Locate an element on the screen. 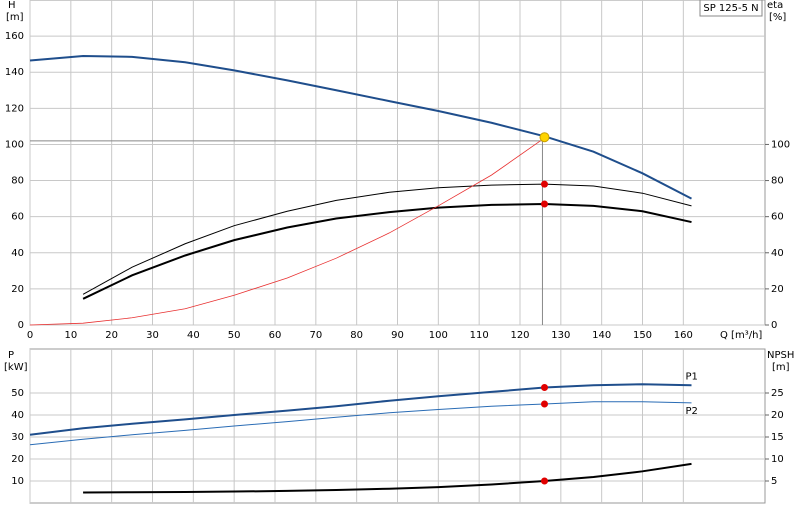  y2-tick-label: 60 is located at coordinates (777, 217).